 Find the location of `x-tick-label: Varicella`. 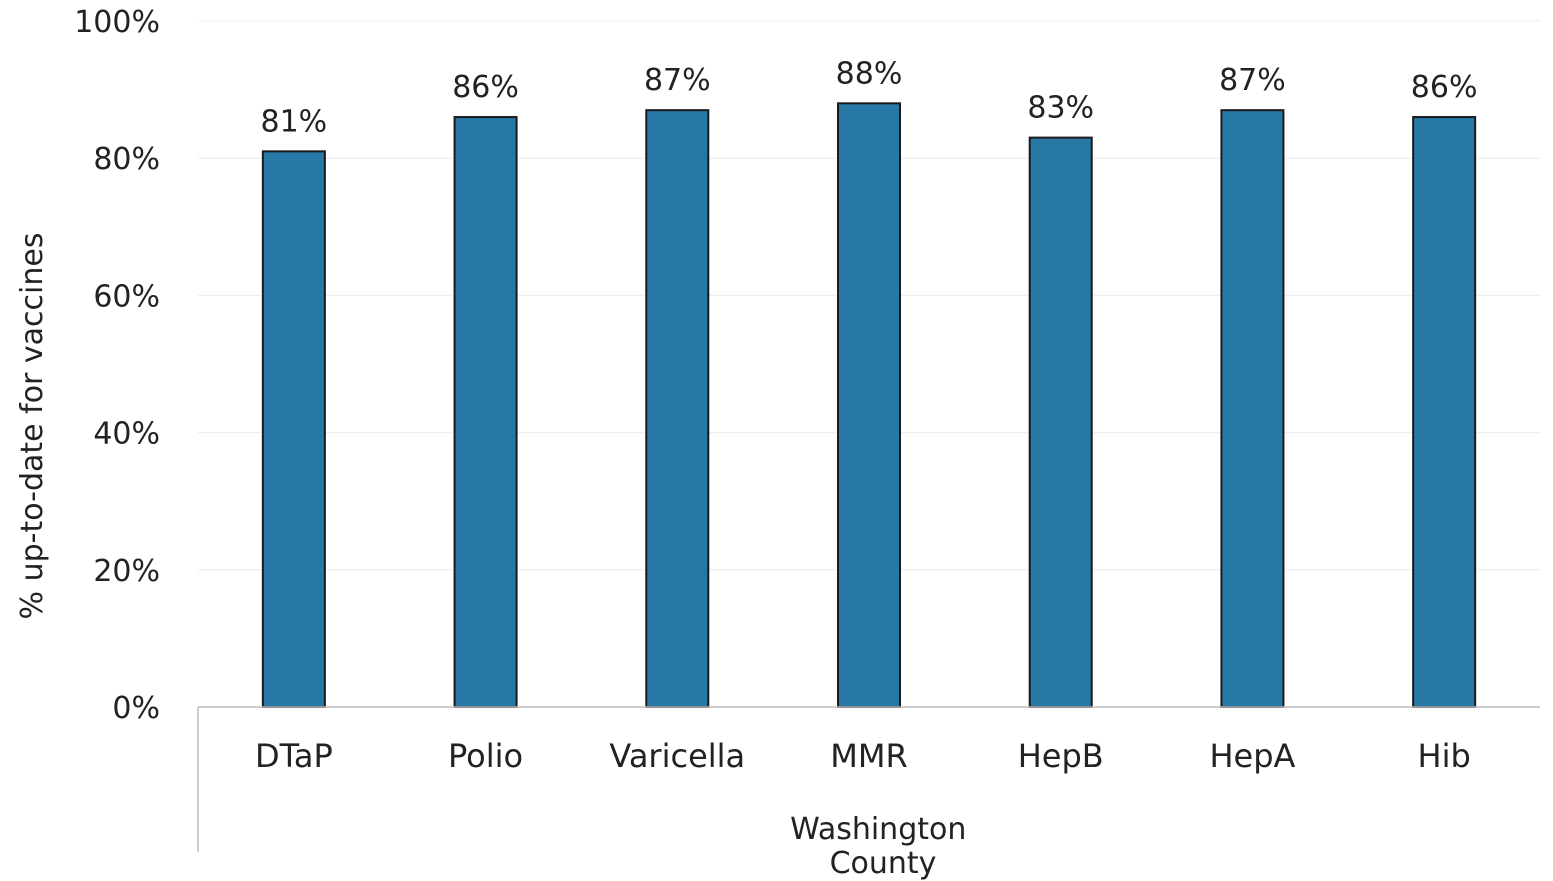

x-tick-label: Varicella is located at coordinates (677, 756).